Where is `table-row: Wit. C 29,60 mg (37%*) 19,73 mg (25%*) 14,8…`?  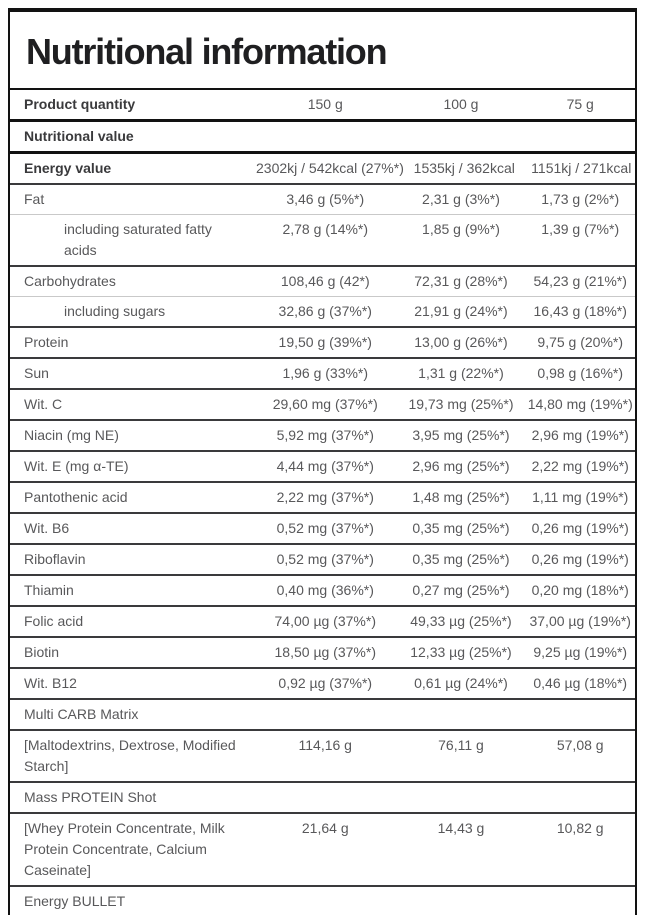 table-row: Wit. C 29,60 mg (37%*) 19,73 mg (25%*) 14,8… is located at coordinates (322, 403).